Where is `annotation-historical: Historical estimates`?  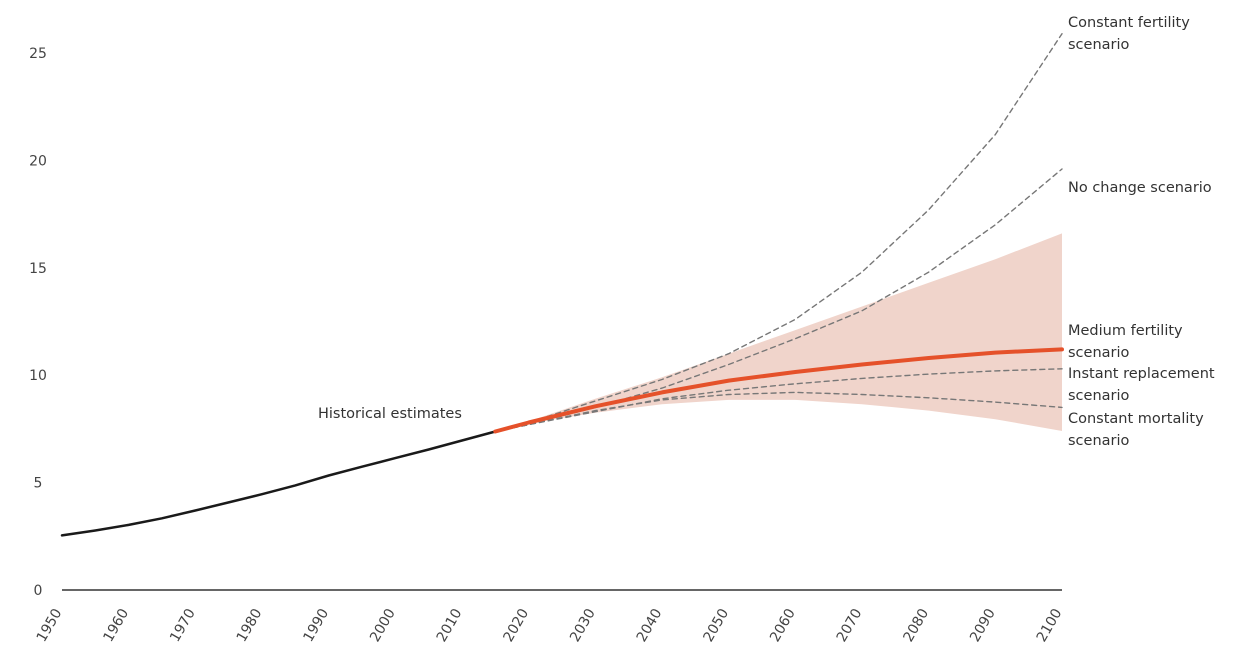
annotation-historical: Historical estimates is located at coordinates (390, 414).